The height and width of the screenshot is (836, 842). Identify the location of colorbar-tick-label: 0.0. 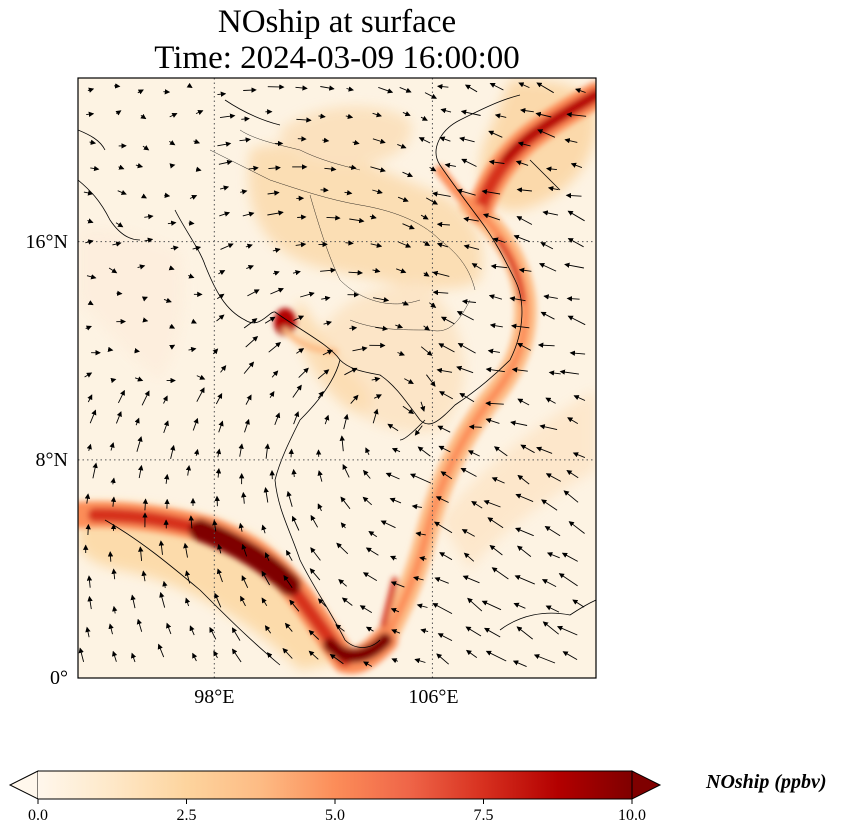
(38, 815).